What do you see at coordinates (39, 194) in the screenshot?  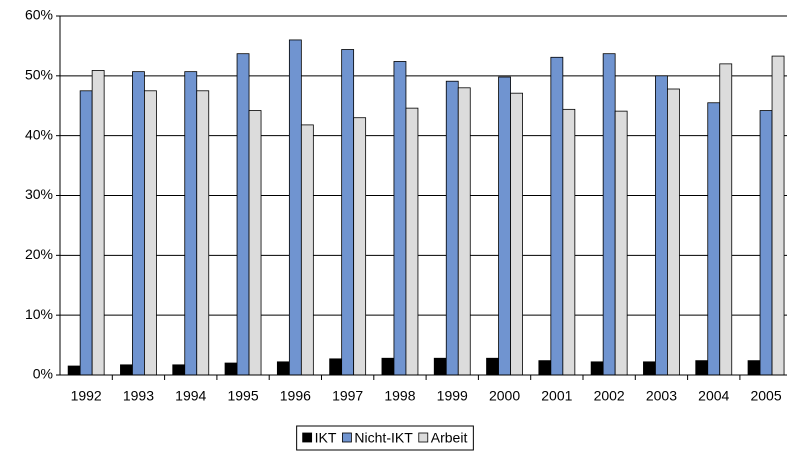 I see `y-tick-label: 30%` at bounding box center [39, 194].